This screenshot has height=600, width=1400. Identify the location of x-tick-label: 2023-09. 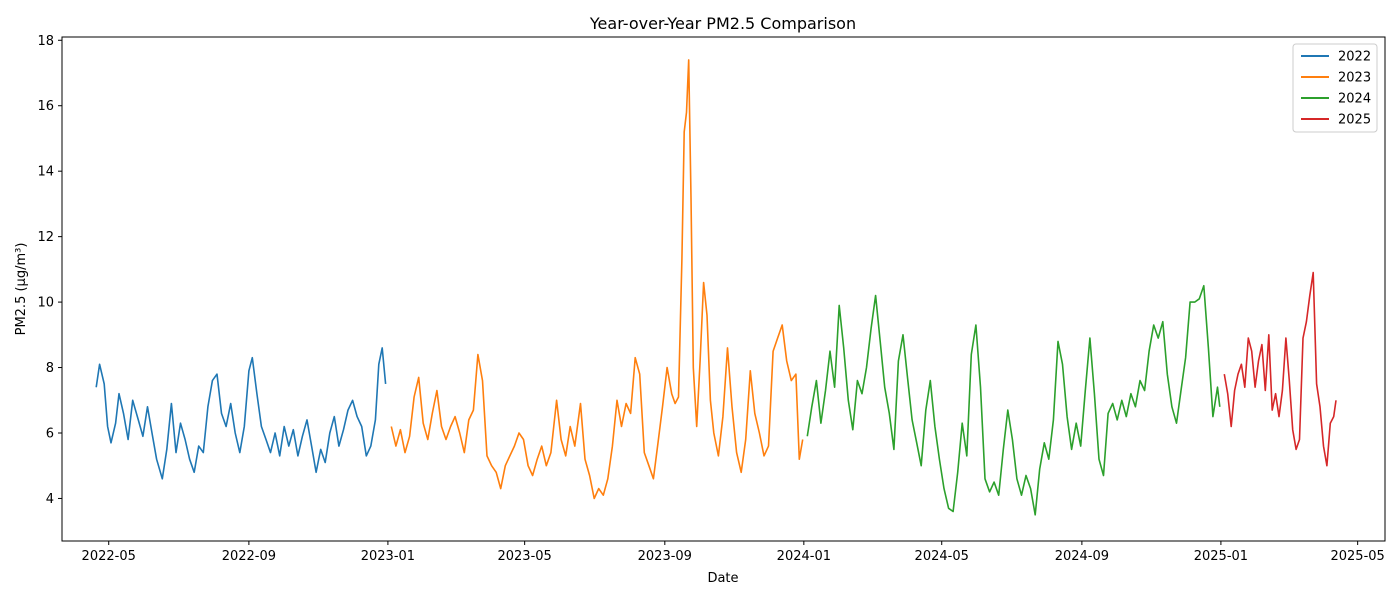
(665, 556).